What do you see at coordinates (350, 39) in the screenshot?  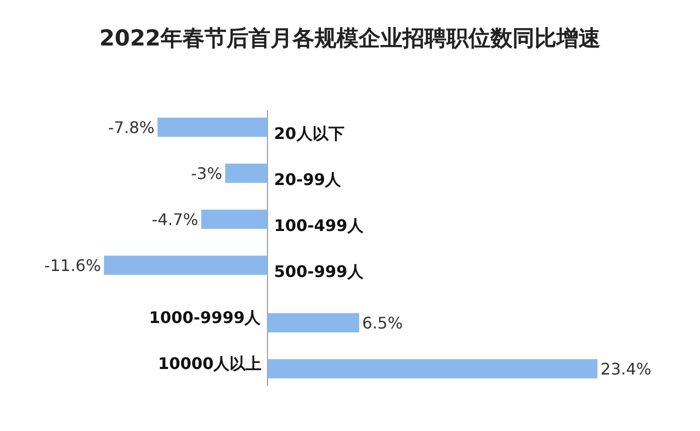 I see `chart-title: 2022年春节后首月各规模企业招聘职位数同比增速` at bounding box center [350, 39].